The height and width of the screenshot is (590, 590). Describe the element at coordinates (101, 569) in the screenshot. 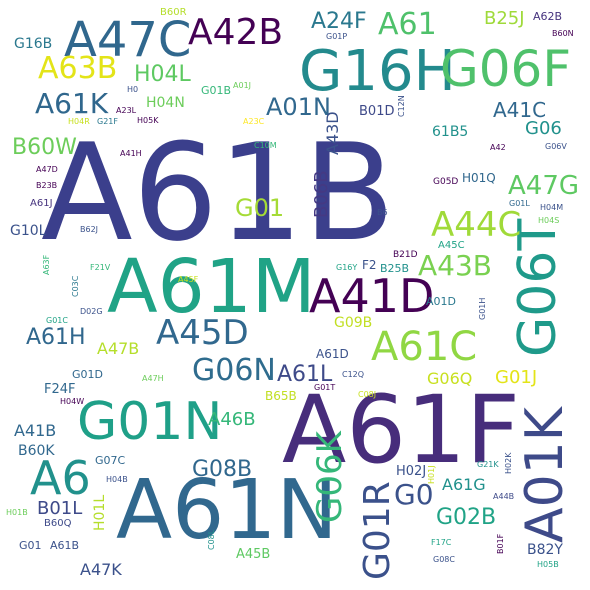

I see `word-a47k: A47K` at that location.